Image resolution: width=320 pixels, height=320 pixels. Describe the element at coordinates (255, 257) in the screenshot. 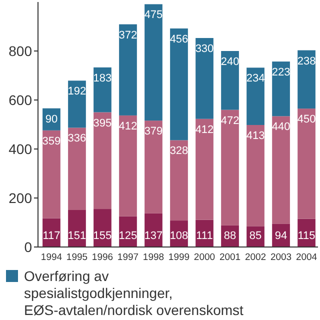

I see `x-tick-label: 2002` at that location.